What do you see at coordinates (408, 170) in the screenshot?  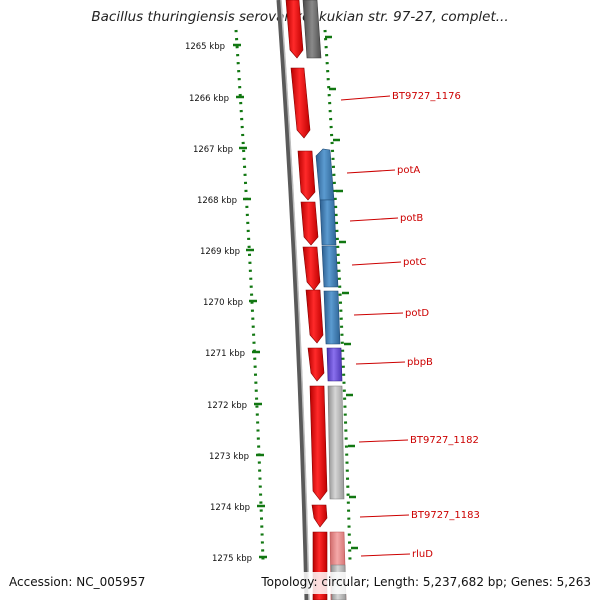 I see `gene-label: potA` at bounding box center [408, 170].